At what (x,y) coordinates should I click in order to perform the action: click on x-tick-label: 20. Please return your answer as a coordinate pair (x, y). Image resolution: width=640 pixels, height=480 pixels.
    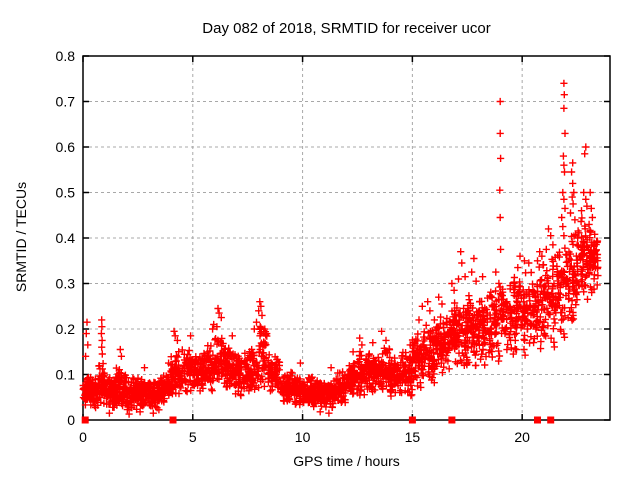
    Looking at the image, I should click on (522, 437).